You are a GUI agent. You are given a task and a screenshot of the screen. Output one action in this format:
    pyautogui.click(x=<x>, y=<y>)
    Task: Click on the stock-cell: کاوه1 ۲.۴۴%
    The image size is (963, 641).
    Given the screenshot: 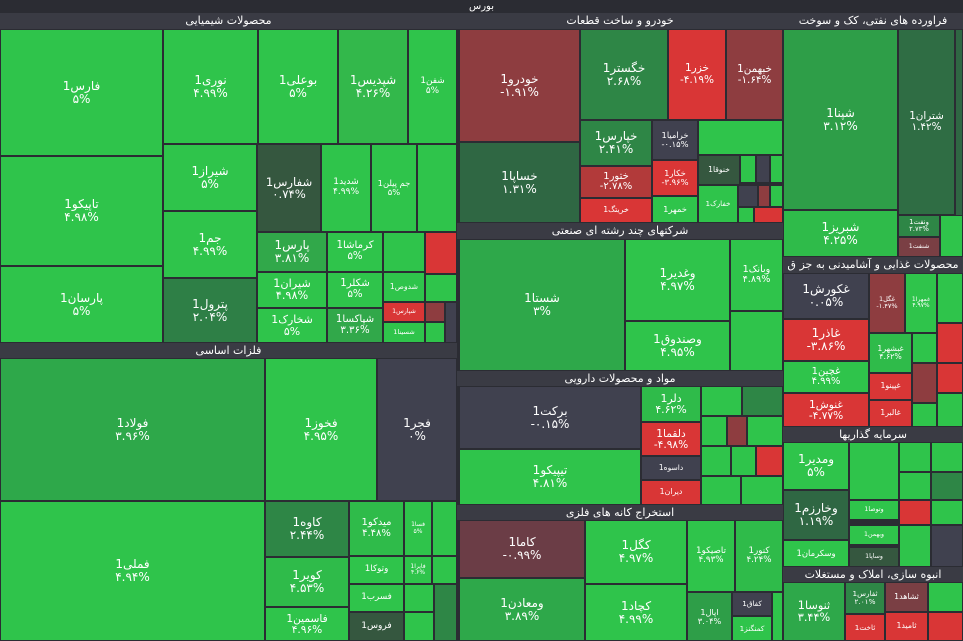 What is the action you would take?
    pyautogui.click(x=307, y=529)
    